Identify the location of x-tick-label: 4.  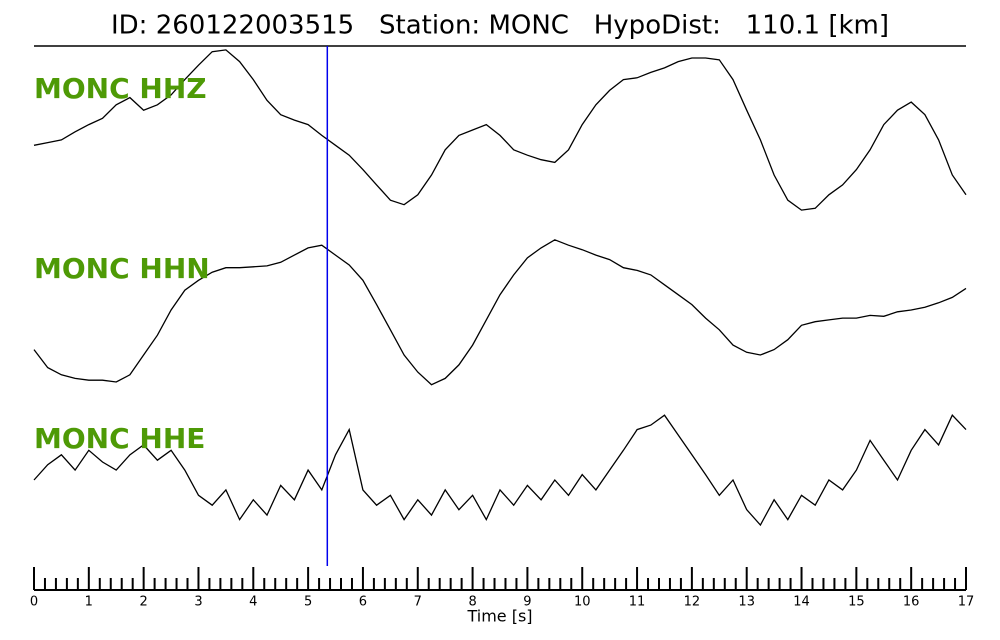
(253, 602).